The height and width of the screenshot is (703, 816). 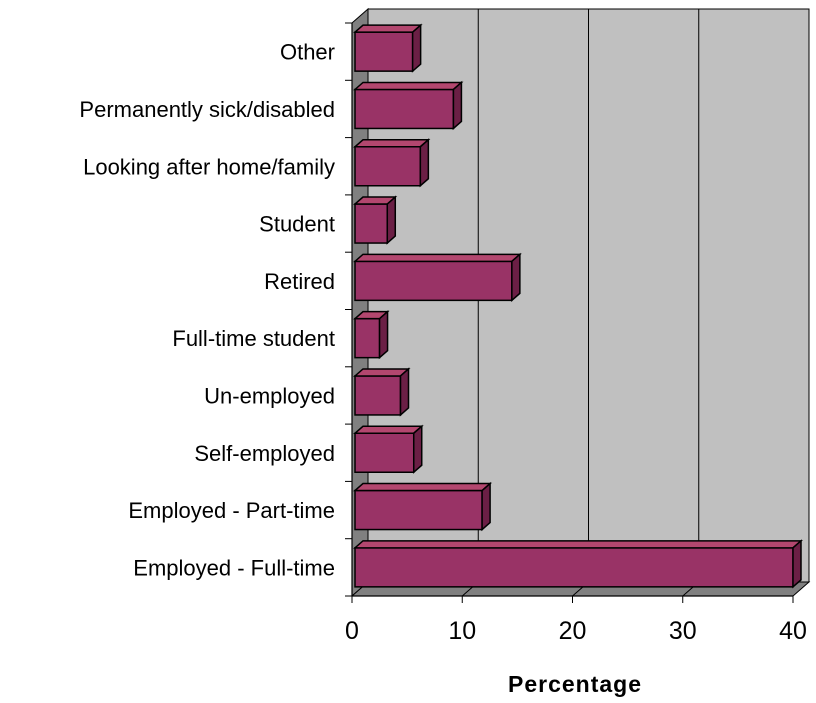 What do you see at coordinates (462, 631) in the screenshot?
I see `x-tick-label: 10` at bounding box center [462, 631].